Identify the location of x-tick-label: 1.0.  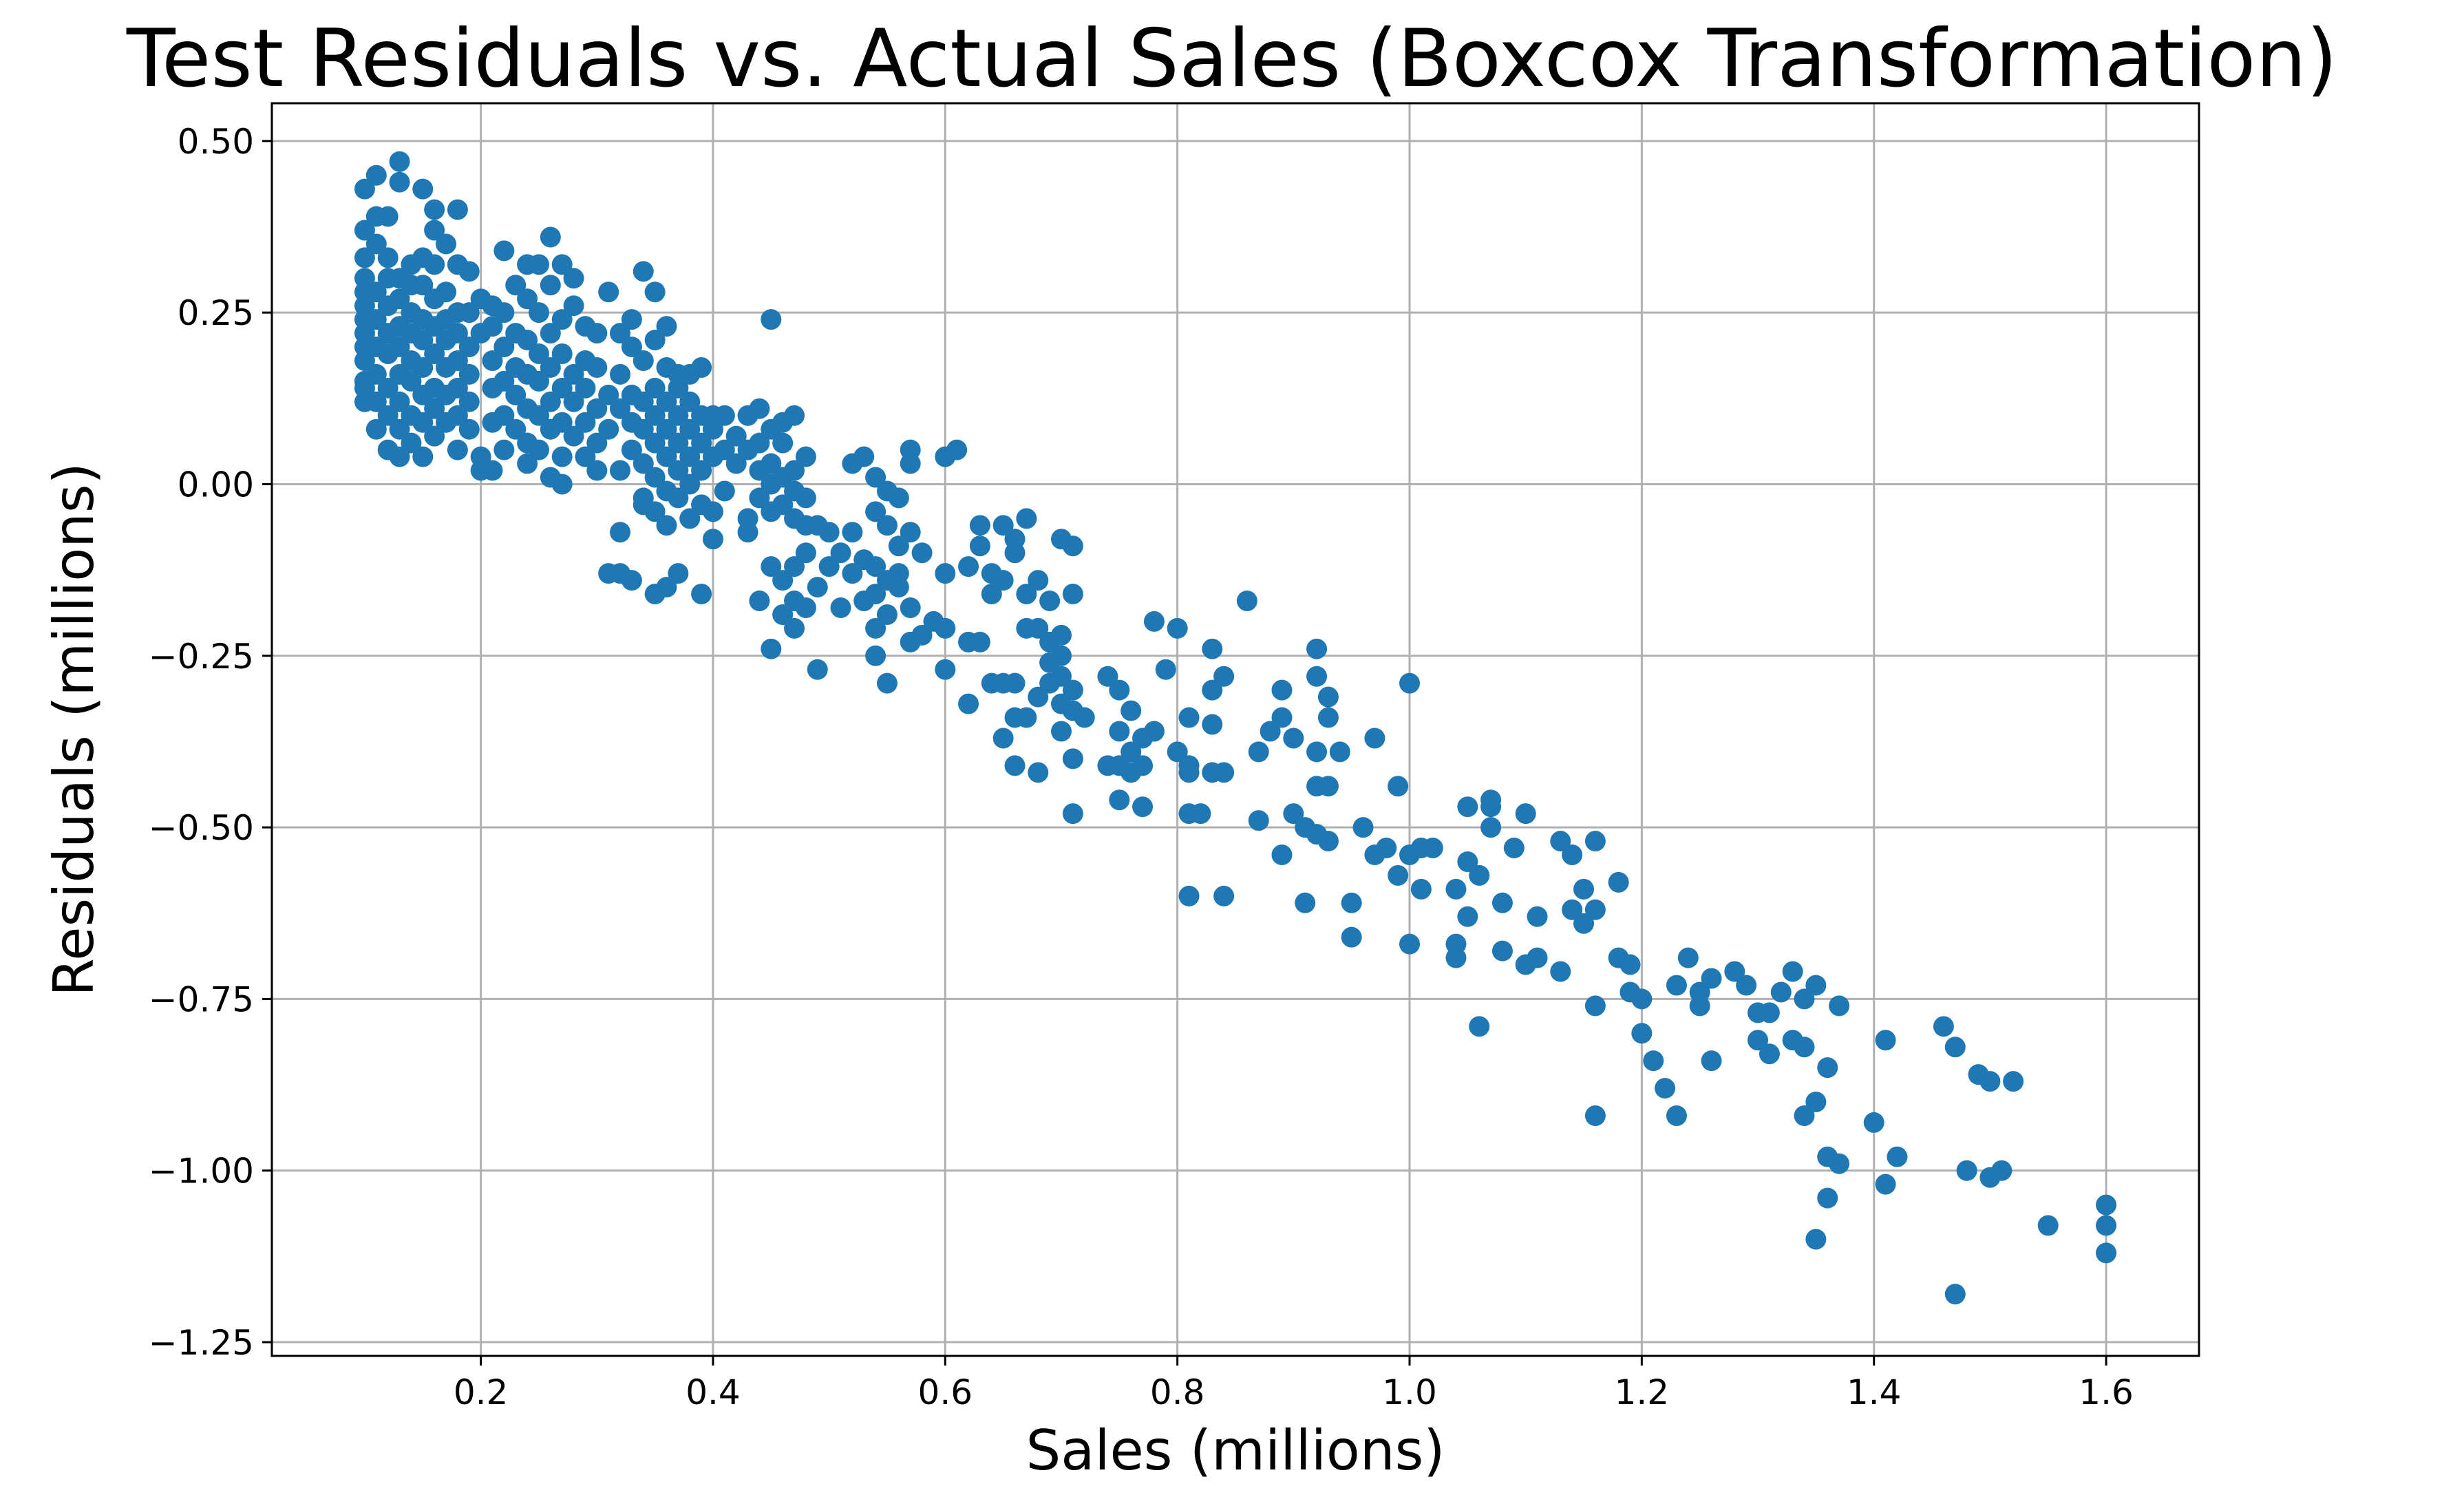
(1410, 1392).